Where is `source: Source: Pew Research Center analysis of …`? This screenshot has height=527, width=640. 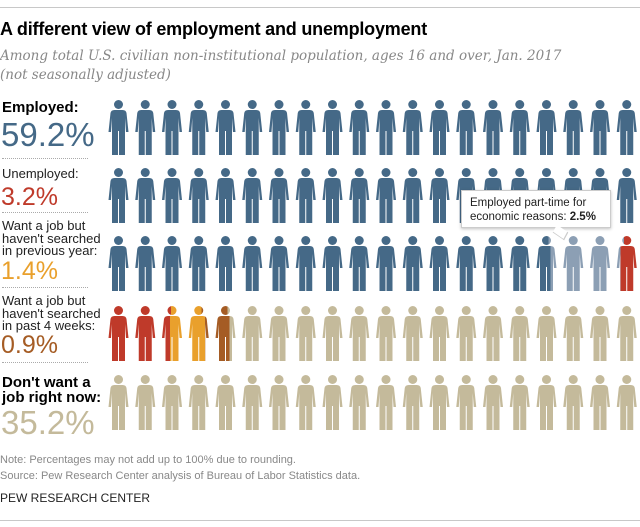 source: Source: Pew Research Center analysis of … is located at coordinates (180, 476).